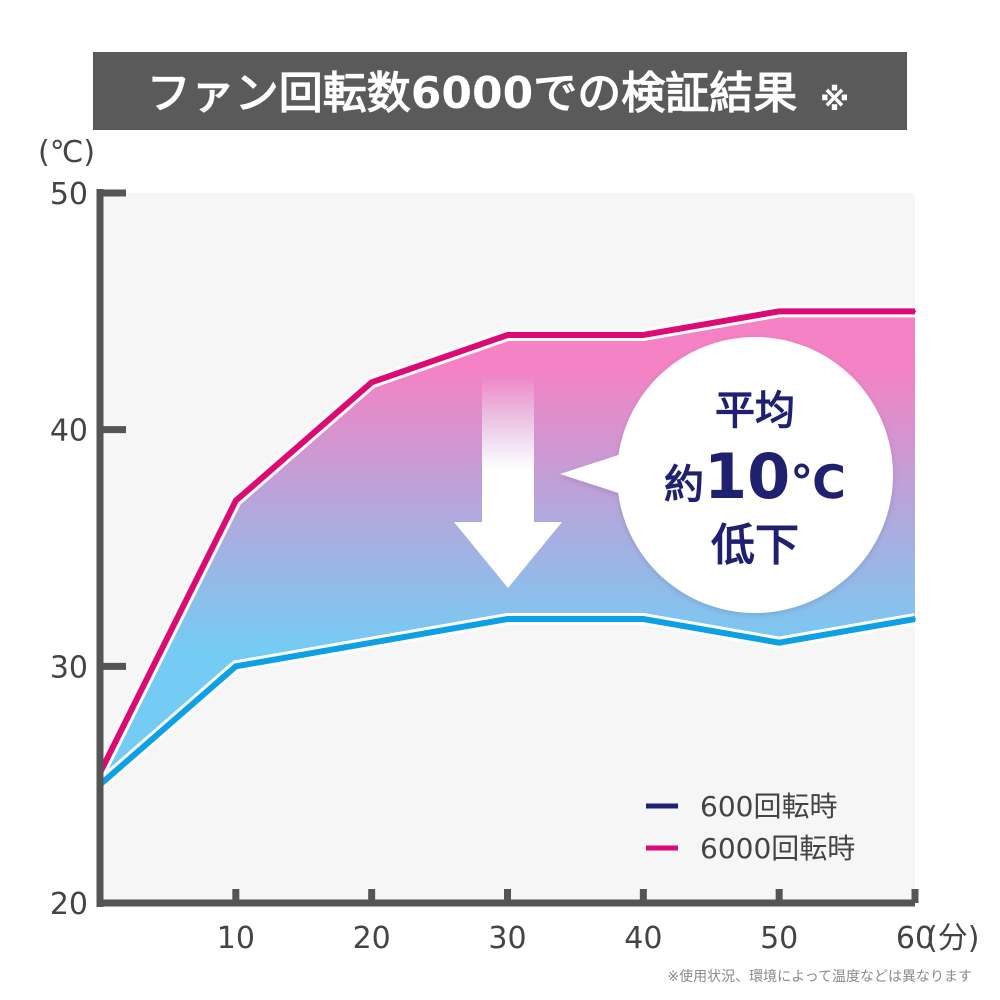 This screenshot has height=1000, width=1000. Describe the element at coordinates (507, 938) in the screenshot. I see `x-tick-label-30: 30` at that location.